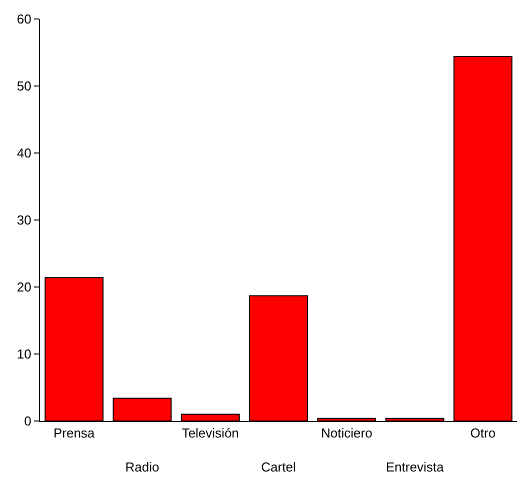 Image resolution: width=531 pixels, height=481 pixels. I want to click on y-tick-label: 0, so click(28, 421).